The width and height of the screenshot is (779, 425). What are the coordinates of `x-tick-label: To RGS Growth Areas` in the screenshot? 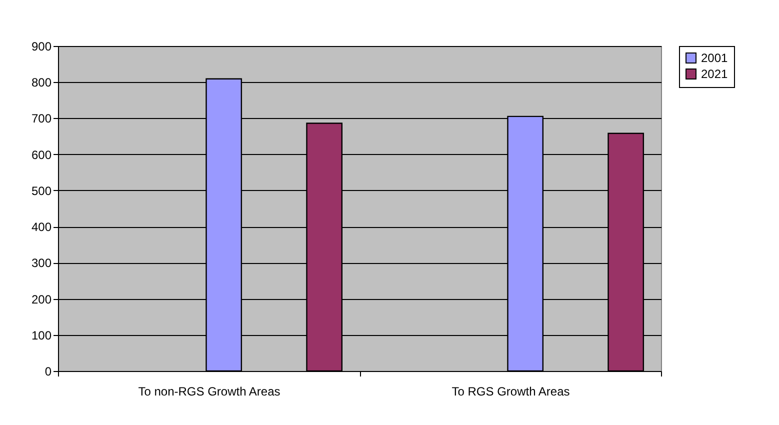 It's located at (511, 391).